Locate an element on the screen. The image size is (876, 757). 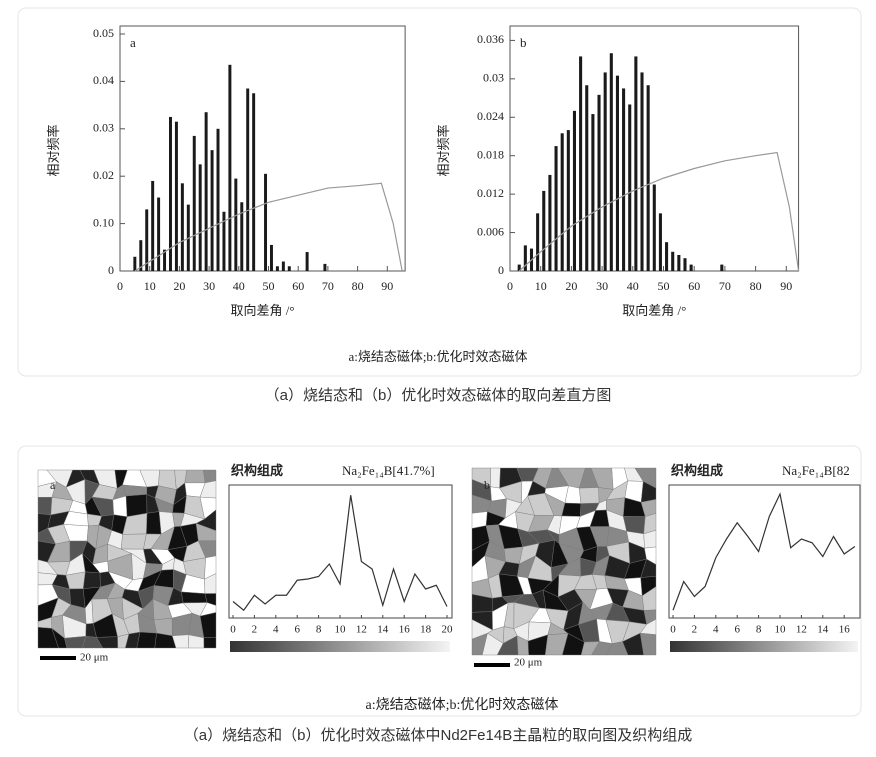
y-tick-label: 0.012 is located at coordinates (490, 193).